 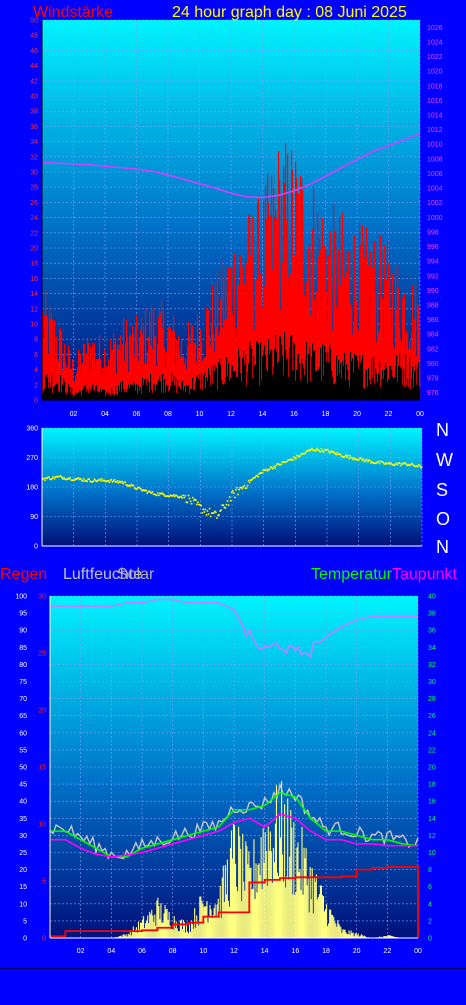 What do you see at coordinates (435, 145) in the screenshot?
I see `pressure-y-tick: 1010` at bounding box center [435, 145].